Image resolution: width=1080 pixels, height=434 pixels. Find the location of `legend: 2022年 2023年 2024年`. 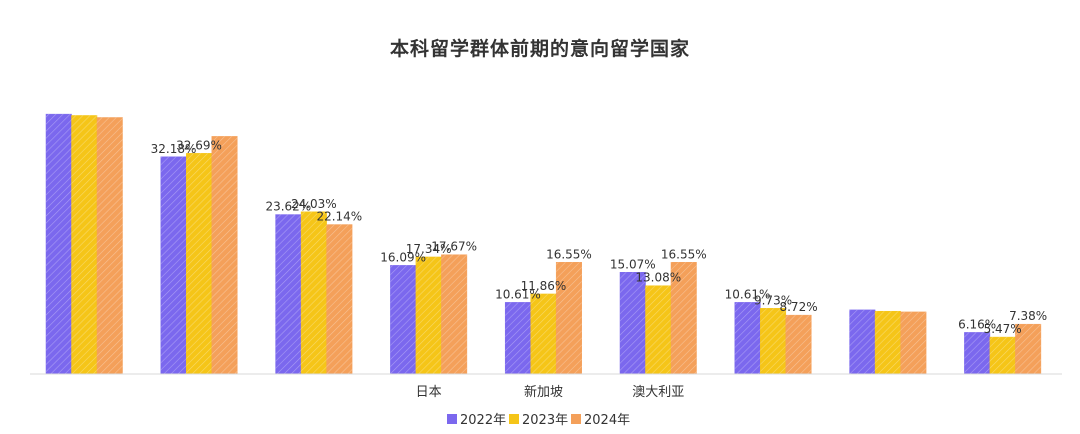

legend: 2022年 2023年 2024年 is located at coordinates (538, 420).